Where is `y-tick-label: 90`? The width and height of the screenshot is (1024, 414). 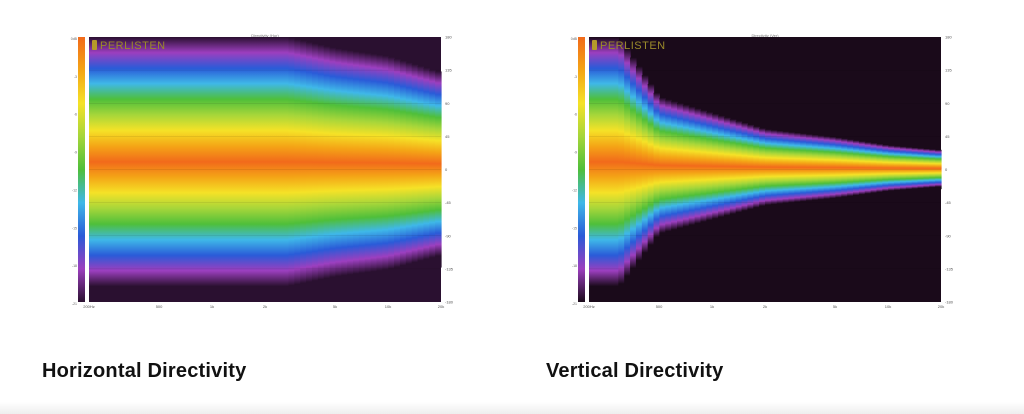 y-tick-label: 90 is located at coordinates (947, 103).